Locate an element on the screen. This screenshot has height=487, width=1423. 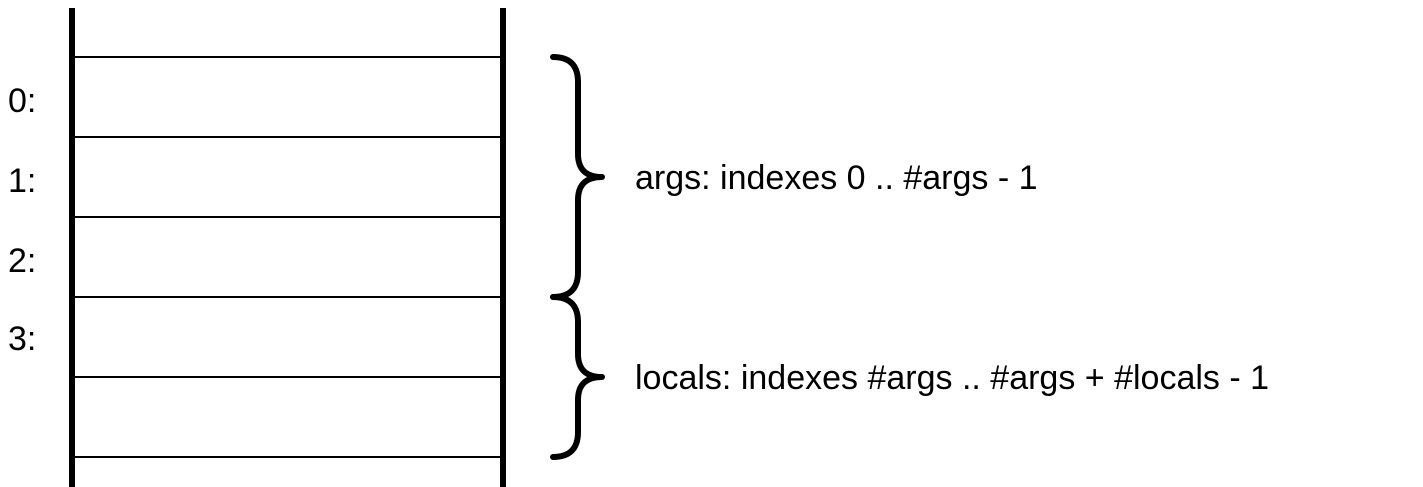
args-brace is located at coordinates (577, 177).